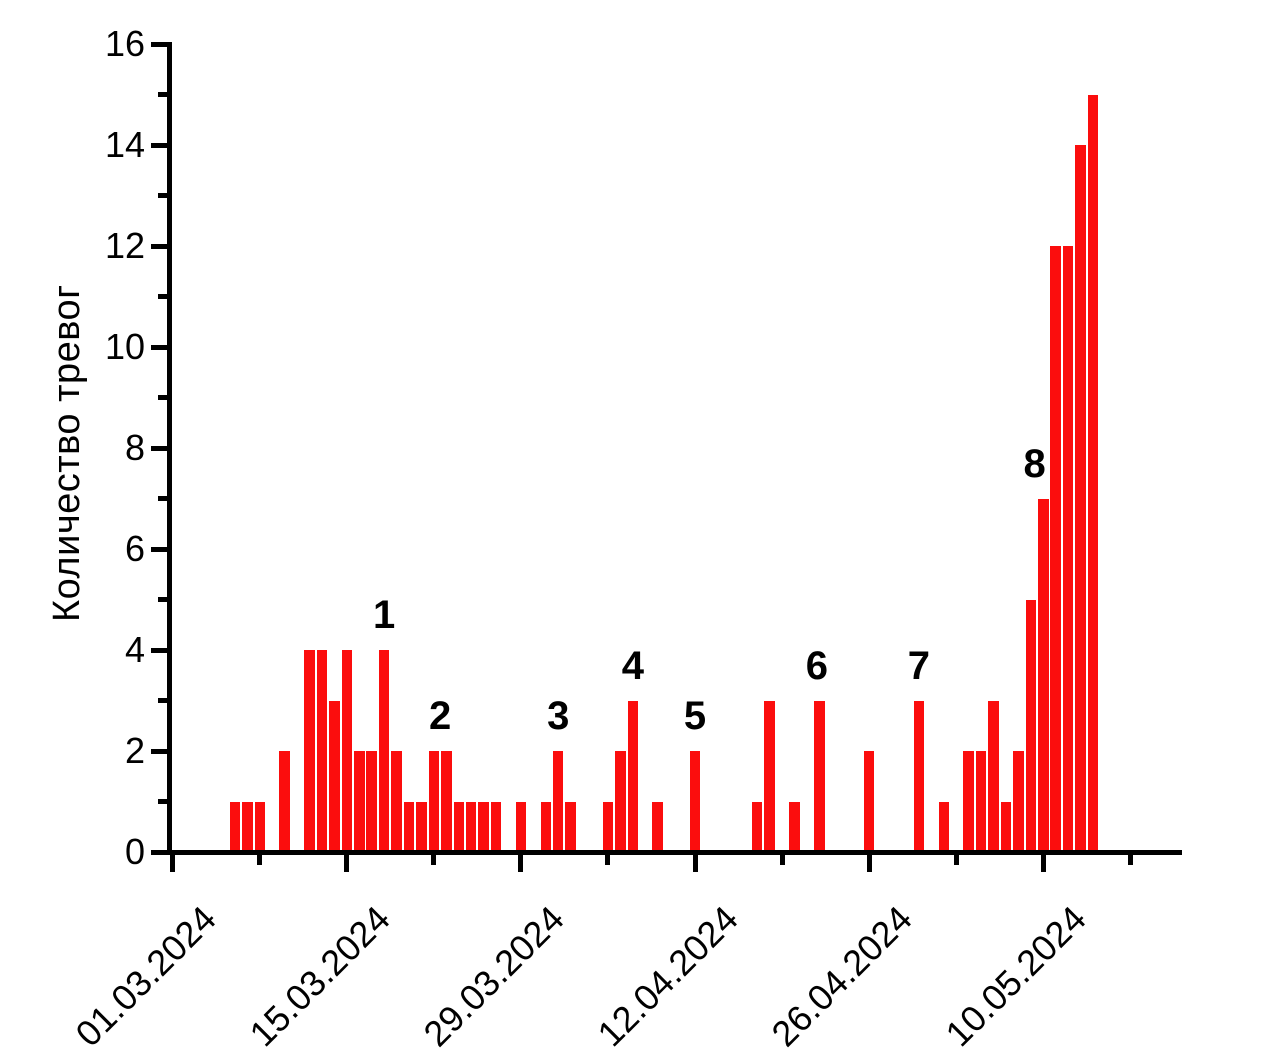 The width and height of the screenshot is (1280, 1061). I want to click on x-tick-label: 12.04.2024, so click(667, 976).